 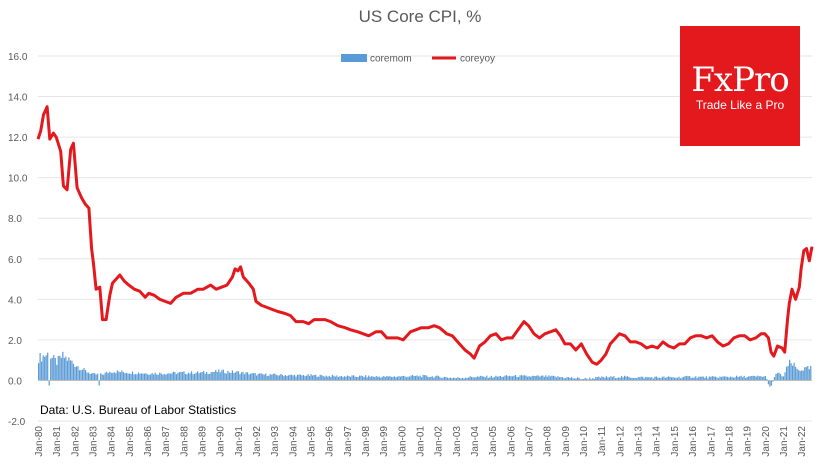 I want to click on legend-label-coremom: coremom, so click(x=391, y=59).